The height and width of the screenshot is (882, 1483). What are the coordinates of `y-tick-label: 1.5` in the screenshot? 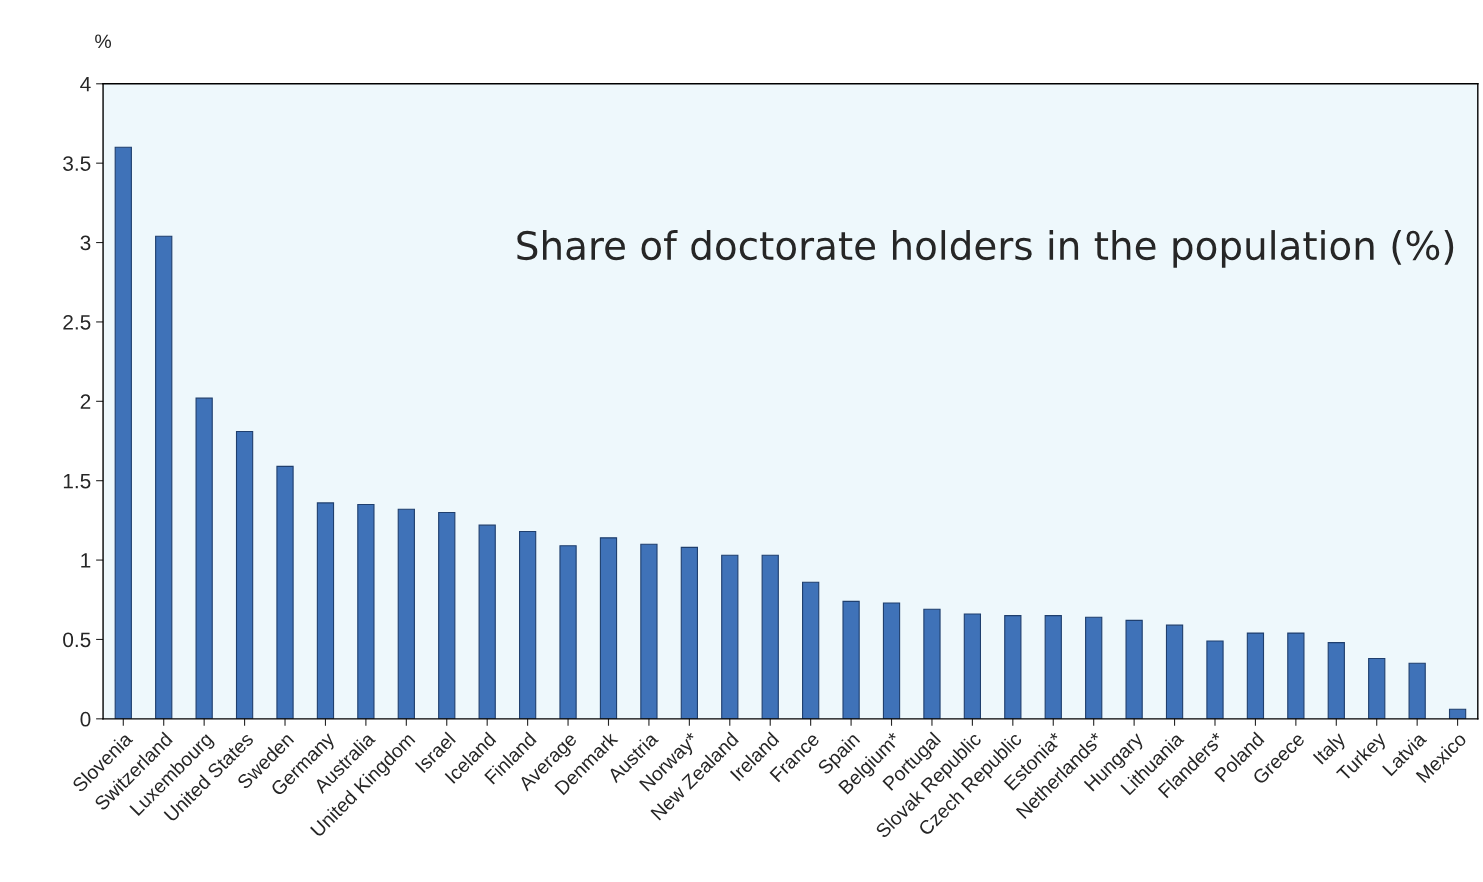 It's located at (77, 481).